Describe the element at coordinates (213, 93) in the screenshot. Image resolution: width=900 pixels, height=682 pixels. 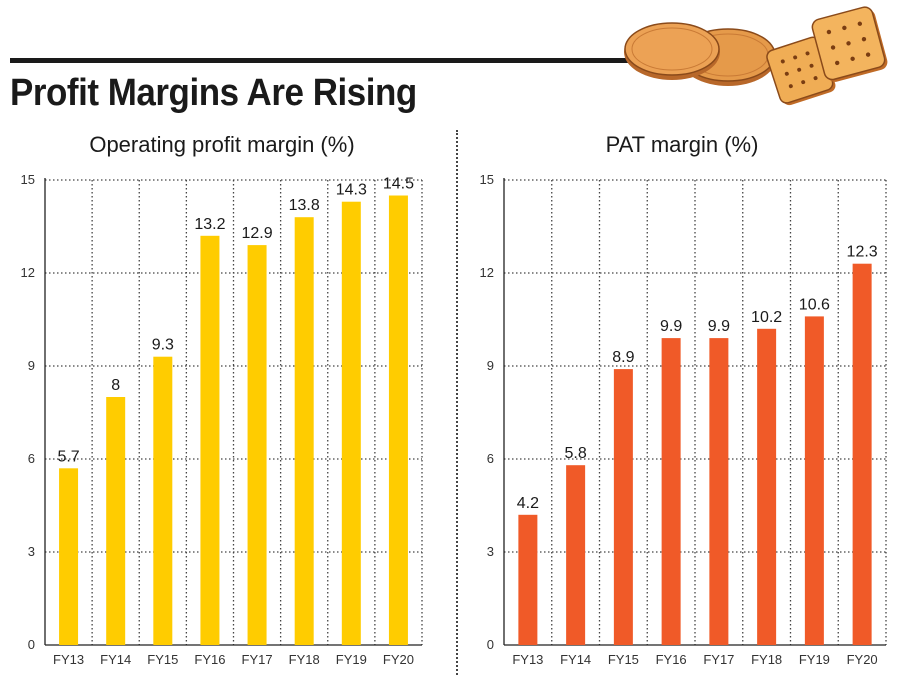
I see `page-title: Profit Margins Are Rising` at that location.